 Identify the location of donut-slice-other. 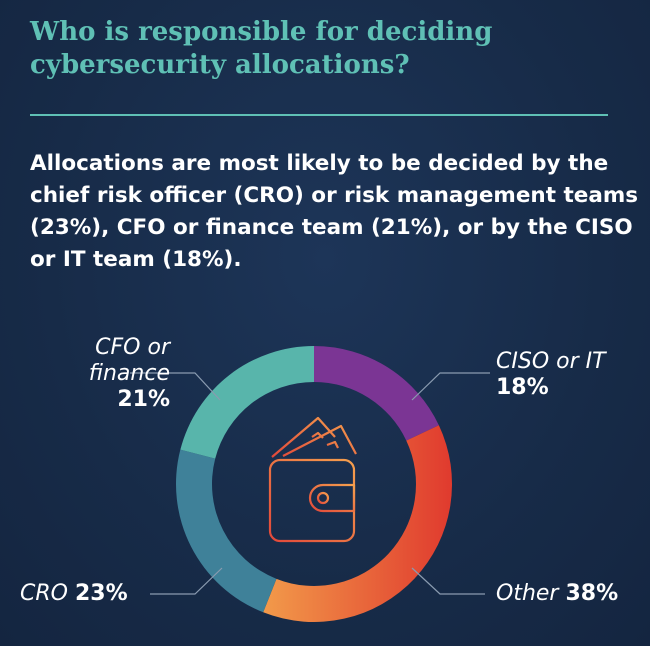
(357, 523).